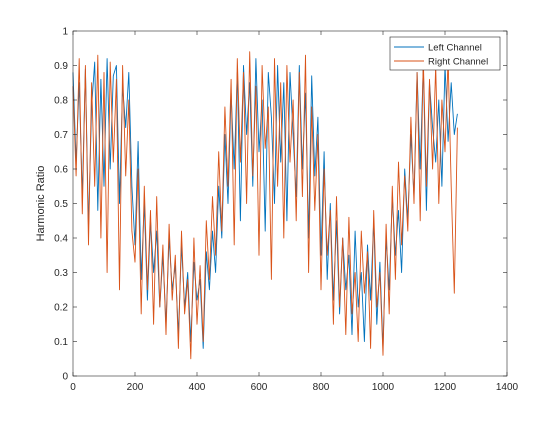  What do you see at coordinates (455, 48) in the screenshot?
I see `legend-label-left: Left Channel` at bounding box center [455, 48].